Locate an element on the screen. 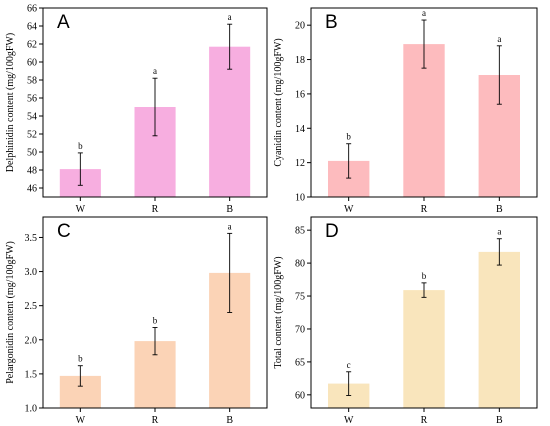 This screenshot has width=550, height=426. y-tick-label: 3.0 is located at coordinates (31, 272).